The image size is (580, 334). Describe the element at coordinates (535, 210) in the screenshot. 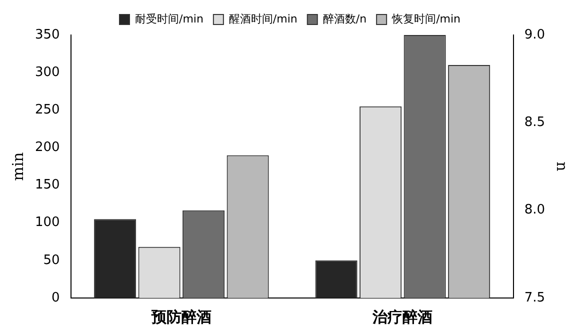

I see `y2-tick-label: 8.0` at that location.